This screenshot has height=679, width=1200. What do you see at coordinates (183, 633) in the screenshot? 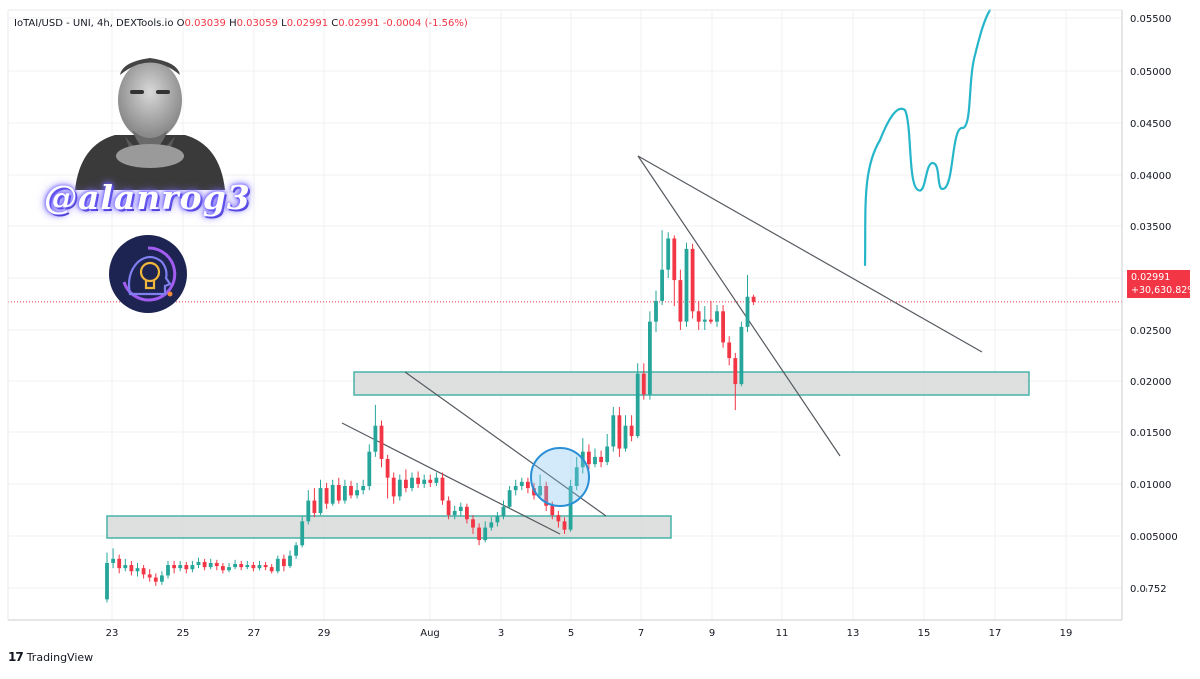
I see `x-tick-label: 25` at bounding box center [183, 633].